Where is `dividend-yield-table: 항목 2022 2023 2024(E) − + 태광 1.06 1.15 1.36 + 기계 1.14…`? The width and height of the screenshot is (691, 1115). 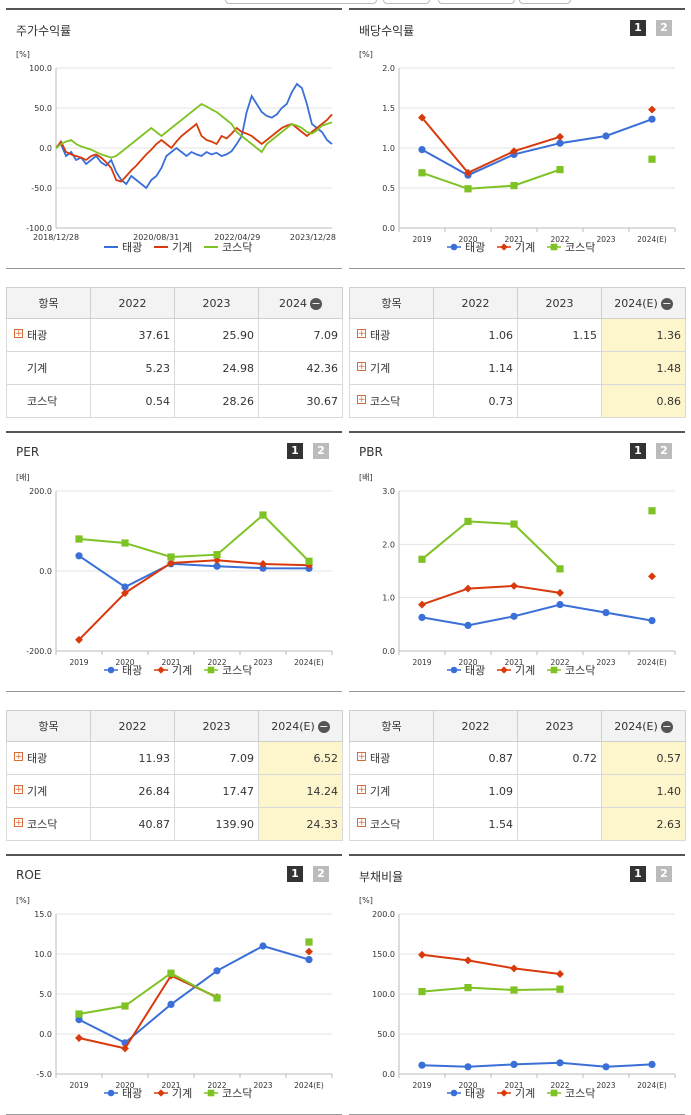 dividend-yield-table: 항목 2022 2023 2024(E) − + 태광 1.06 1.15 1.36 + 기계 1.14… is located at coordinates (517, 352).